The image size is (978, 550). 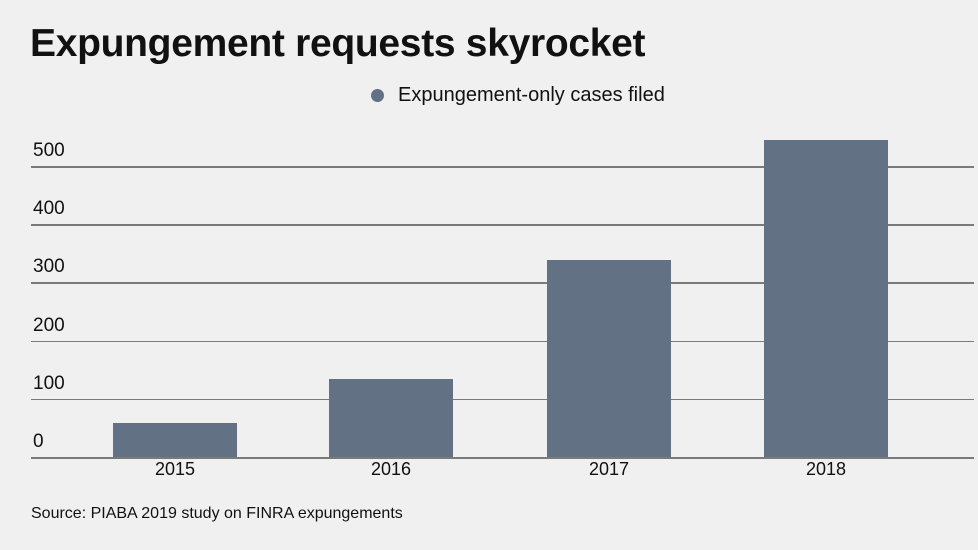 I want to click on bar-2017, so click(x=609, y=358).